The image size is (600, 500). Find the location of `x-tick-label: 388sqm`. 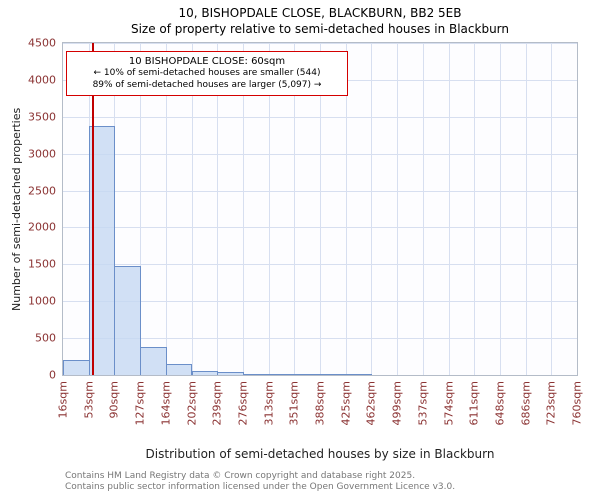

x-tick-label: 388sqm is located at coordinates (320, 403).